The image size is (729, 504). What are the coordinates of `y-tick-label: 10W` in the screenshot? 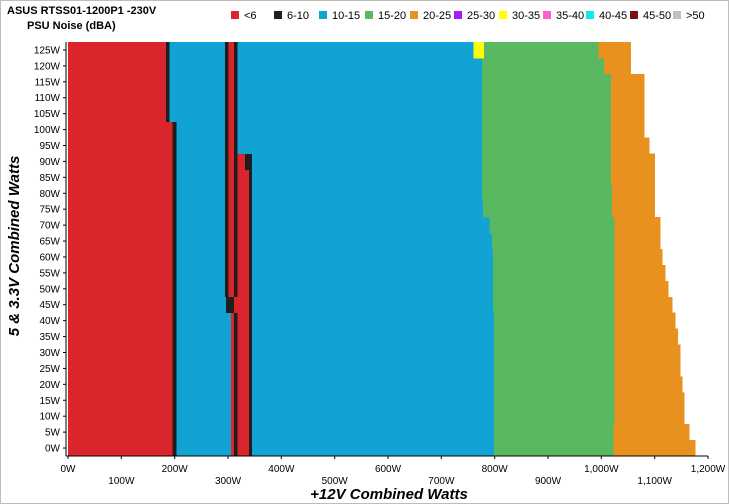 It's located at (49, 417).